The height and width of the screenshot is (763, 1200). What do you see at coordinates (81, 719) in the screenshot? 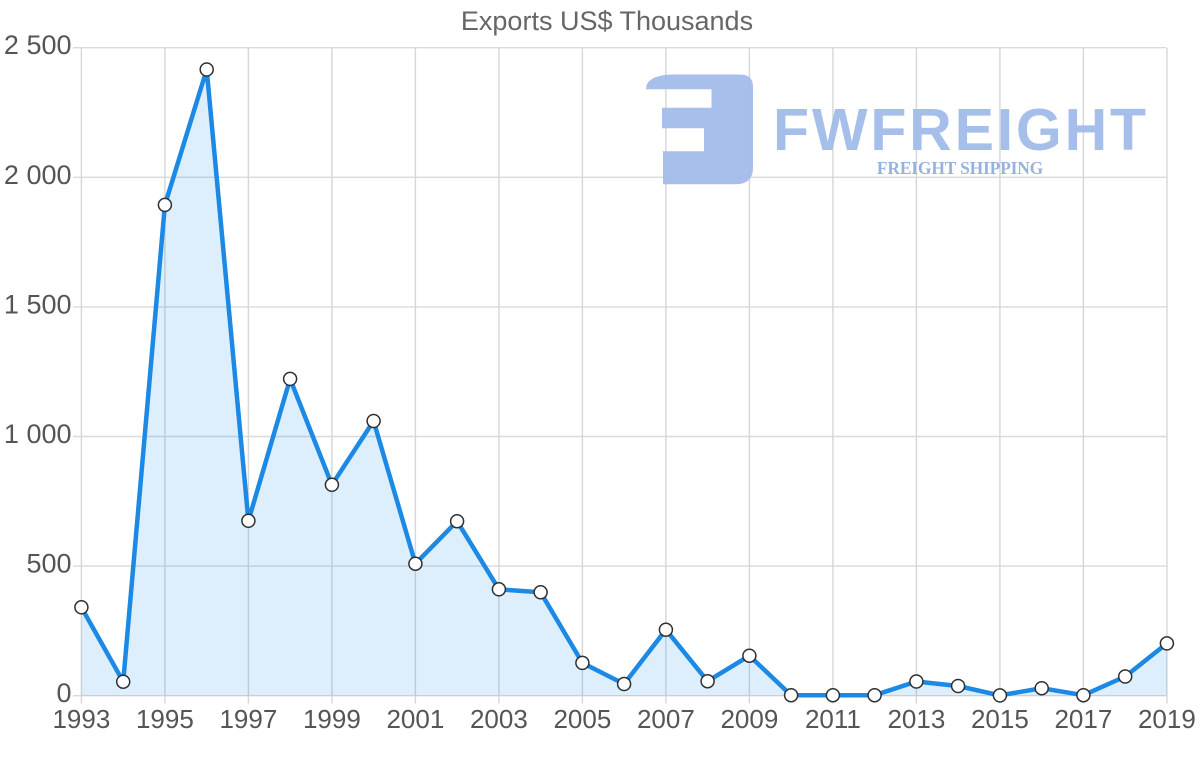
I see `svg-text: 1993` at bounding box center [81, 719].